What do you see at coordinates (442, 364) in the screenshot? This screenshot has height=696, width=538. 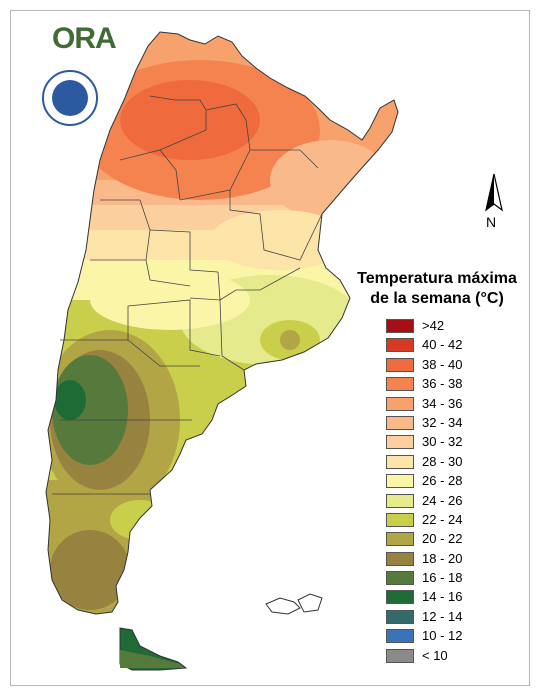 I see `legend-label: 38 - 40` at bounding box center [442, 364].